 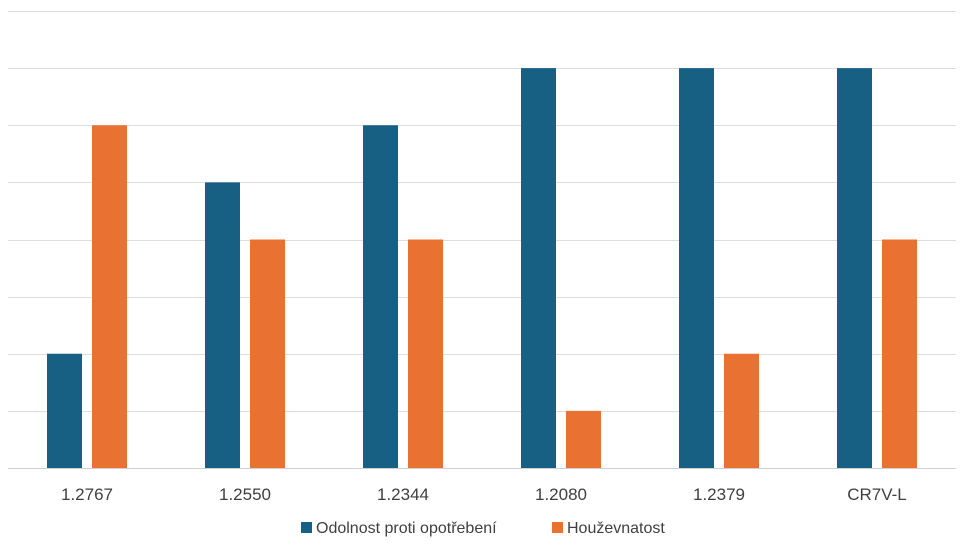 I want to click on x-tick-label: CR7V-L, so click(x=877, y=494).